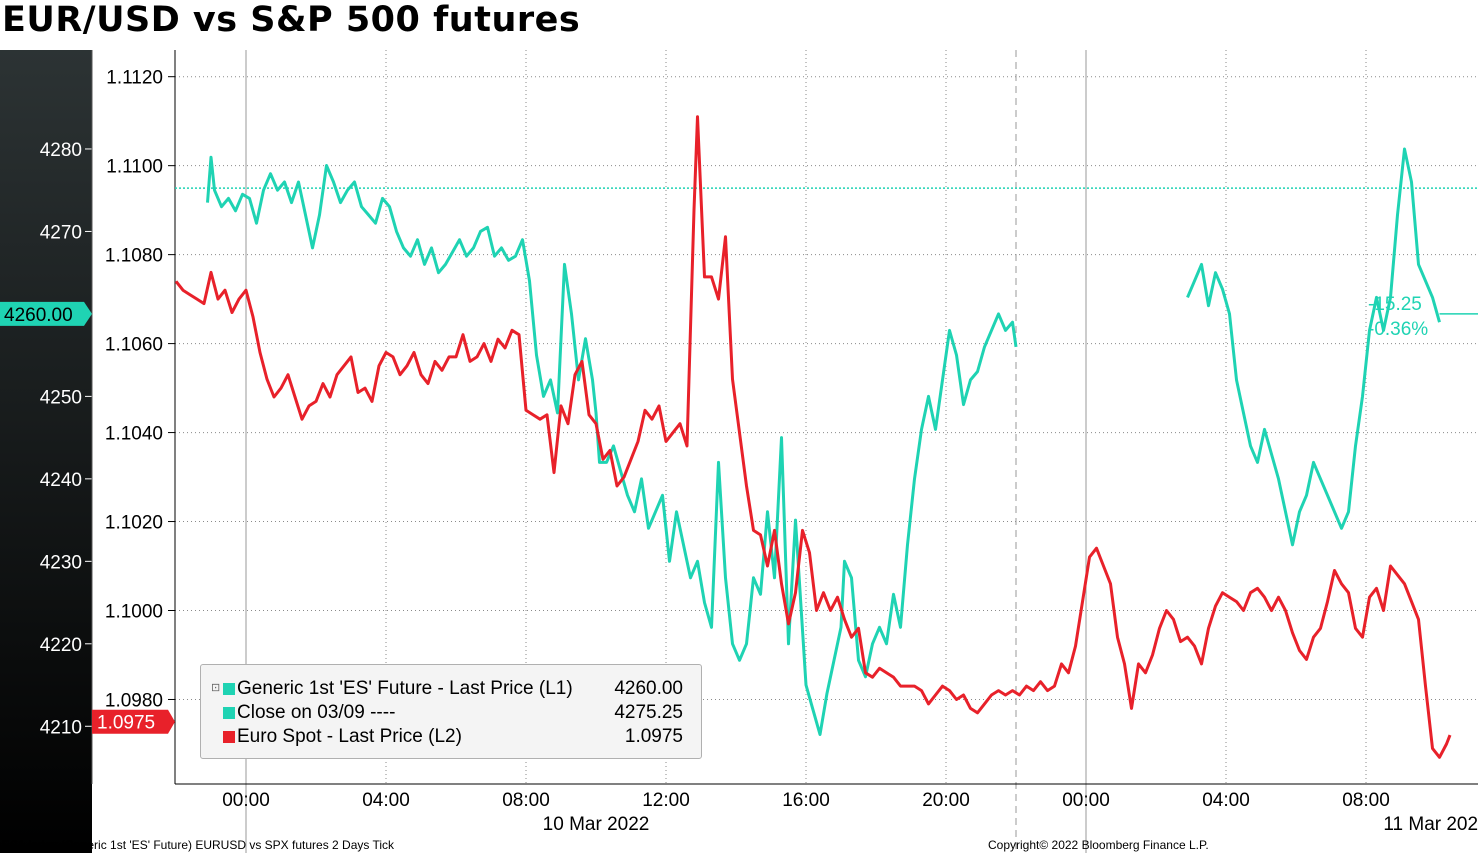 The image size is (1478, 853). I want to click on right-axis-panel, so click(133, 417).